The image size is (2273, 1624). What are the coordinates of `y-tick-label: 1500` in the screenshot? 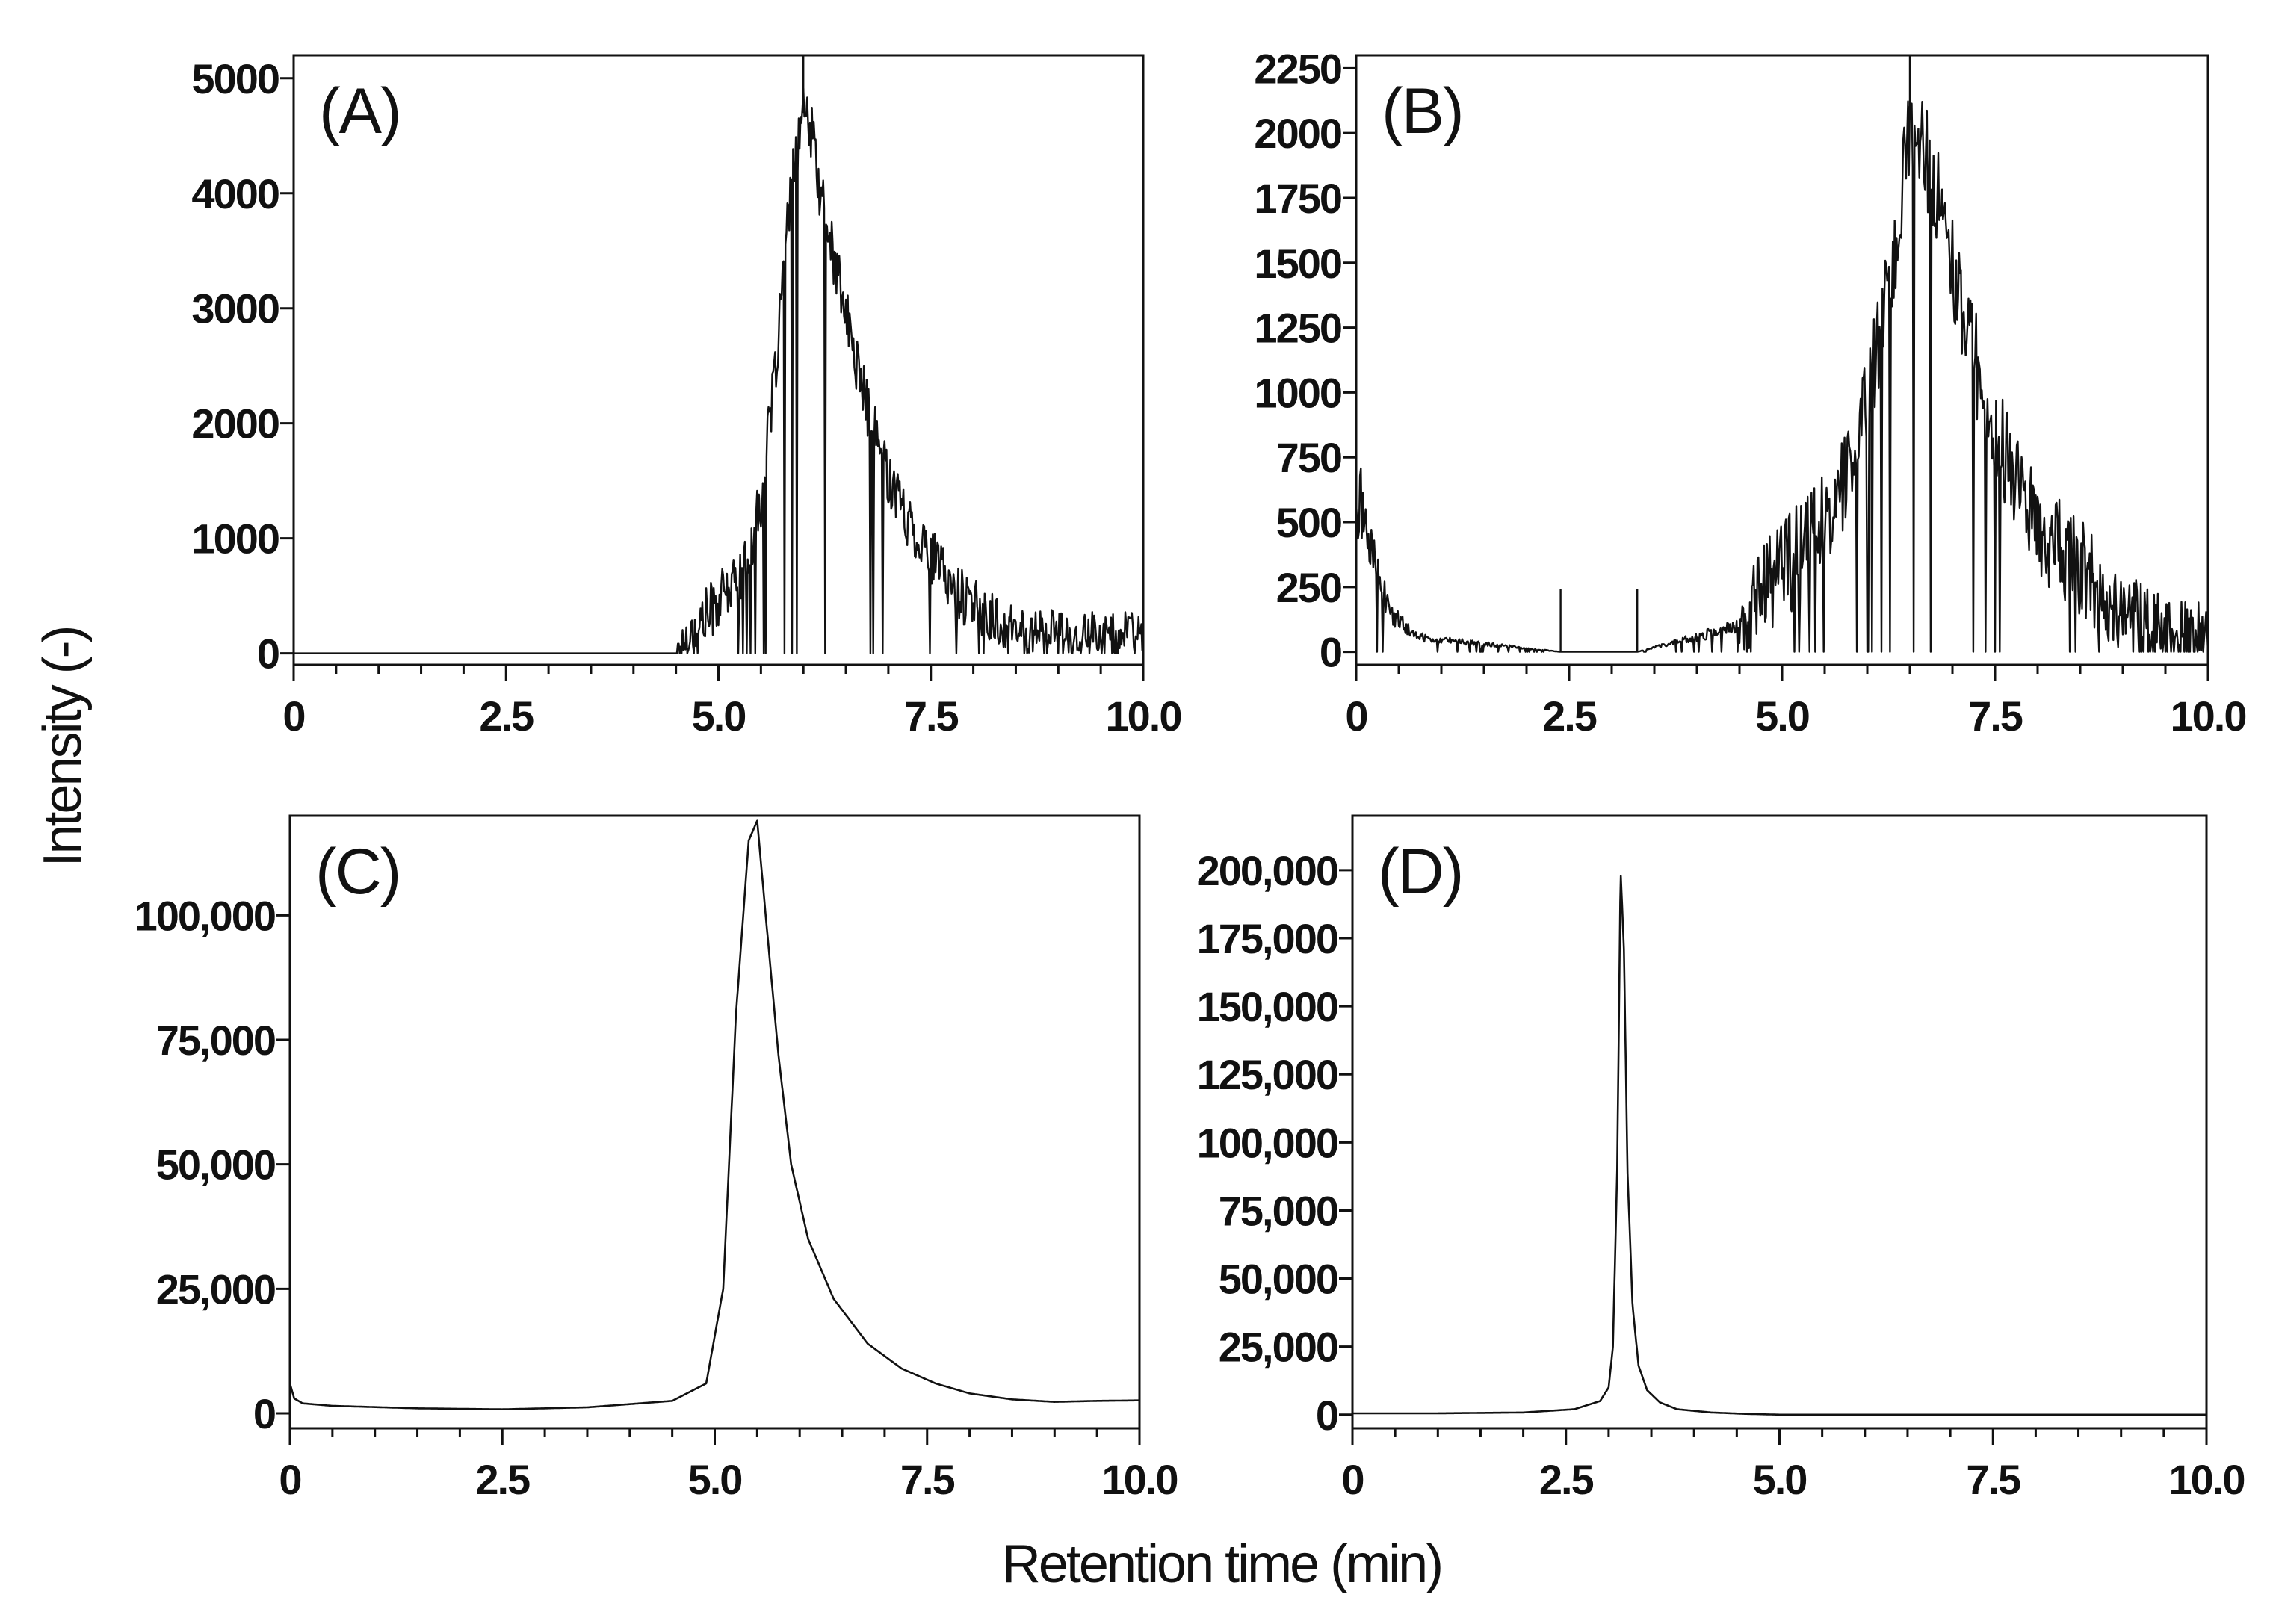 It's located at (1297, 263).